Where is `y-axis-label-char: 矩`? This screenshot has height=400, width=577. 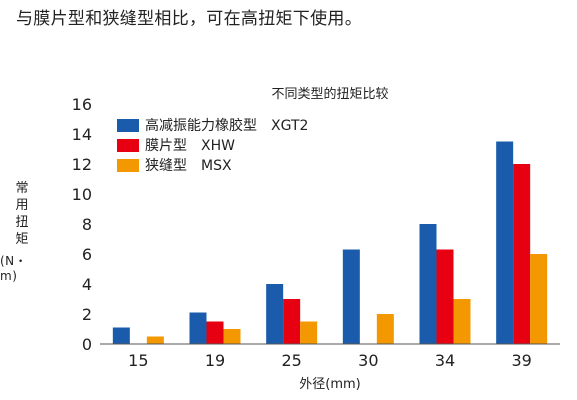 y-axis-label-char: 矩 is located at coordinates (22, 239).